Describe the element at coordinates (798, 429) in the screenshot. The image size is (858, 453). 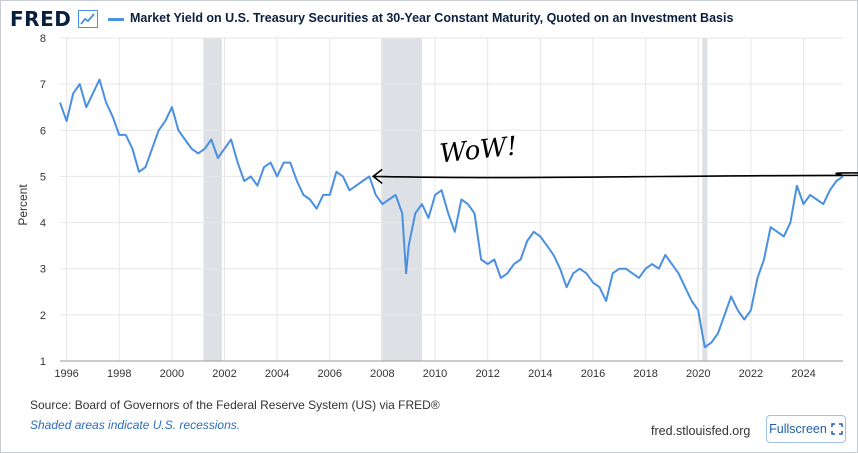
I see `fullscreen-label: Fullscreen` at that location.